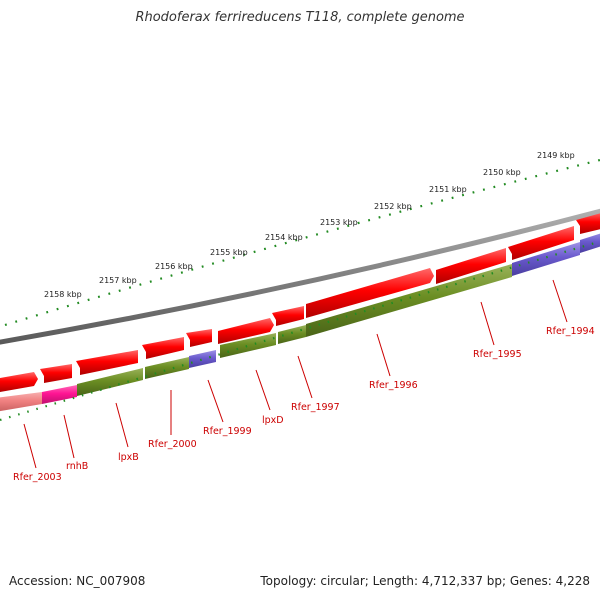 This screenshot has height=600, width=600. Describe the element at coordinates (227, 431) in the screenshot. I see `gene-label: Rfer_1999` at that location.